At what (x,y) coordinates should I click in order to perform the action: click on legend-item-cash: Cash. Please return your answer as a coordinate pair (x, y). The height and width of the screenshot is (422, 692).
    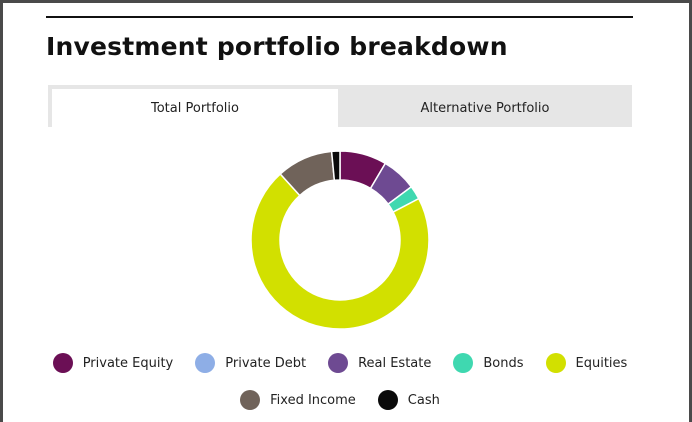
    Looking at the image, I should click on (408, 400).